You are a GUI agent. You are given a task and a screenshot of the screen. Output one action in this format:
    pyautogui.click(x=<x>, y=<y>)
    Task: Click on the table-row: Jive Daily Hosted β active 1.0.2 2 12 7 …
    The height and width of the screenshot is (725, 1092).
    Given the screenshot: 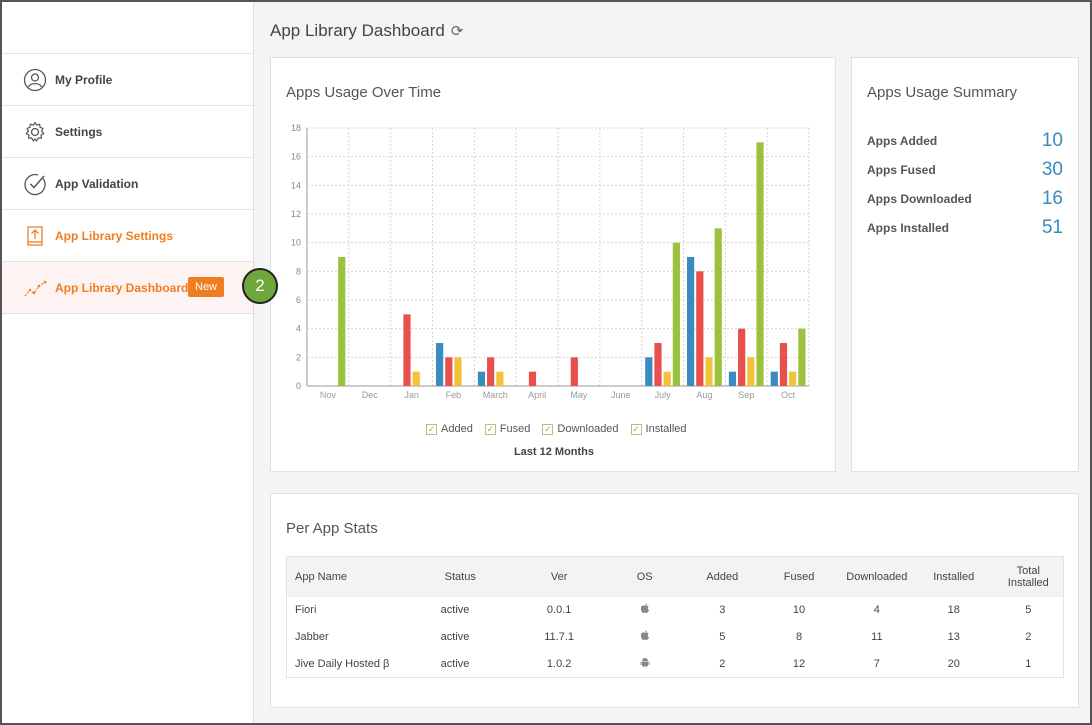 What is the action you would take?
    pyautogui.click(x=675, y=664)
    